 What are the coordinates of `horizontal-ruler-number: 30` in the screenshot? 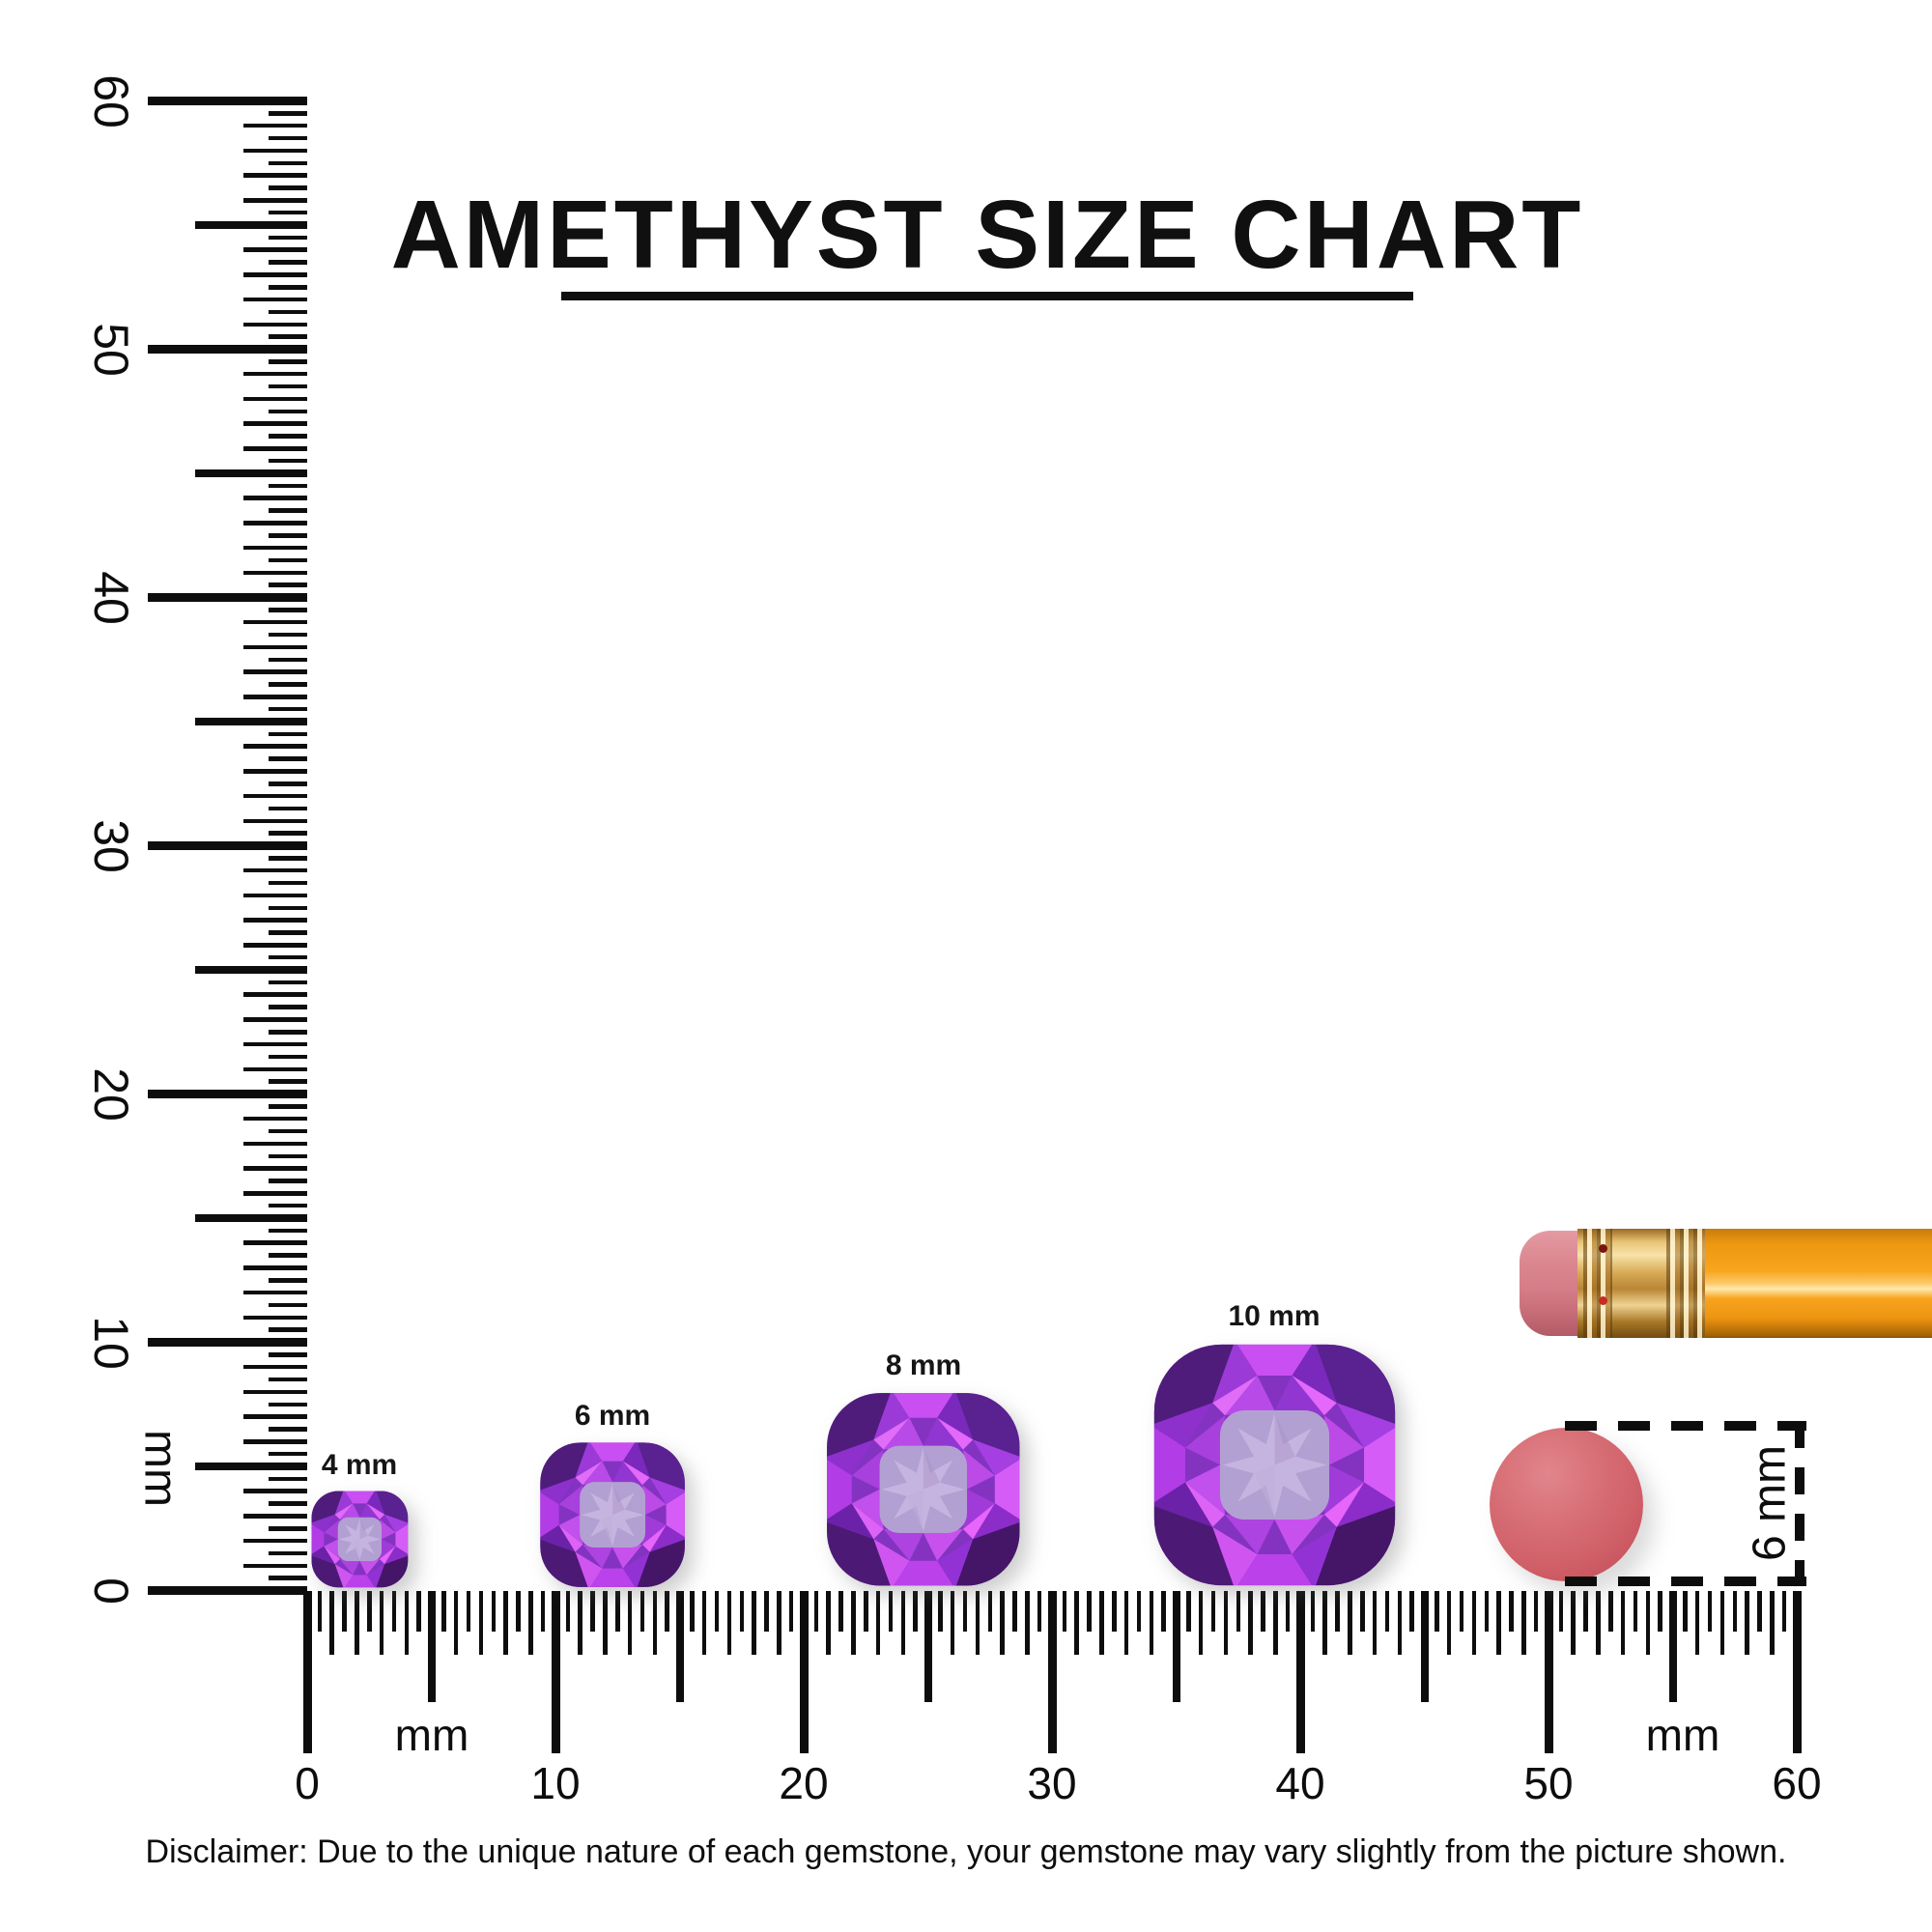 It's located at (1052, 1783).